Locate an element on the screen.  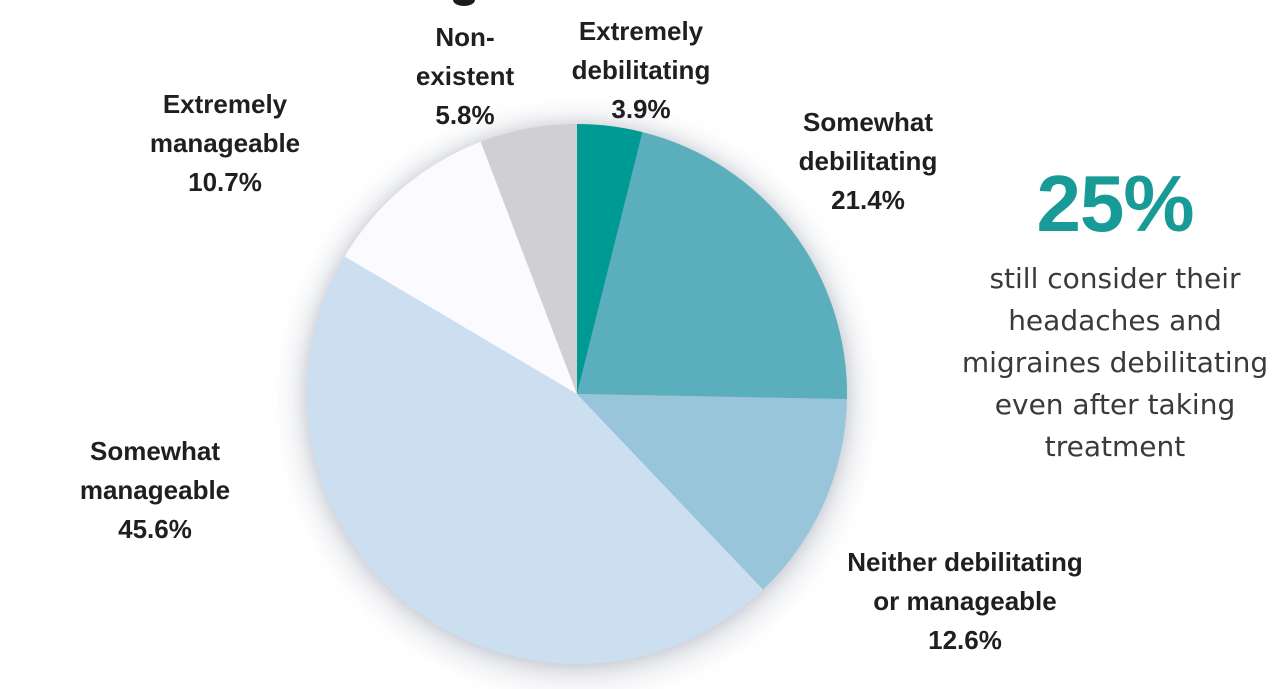
label-line: or manageable is located at coordinates (965, 601).